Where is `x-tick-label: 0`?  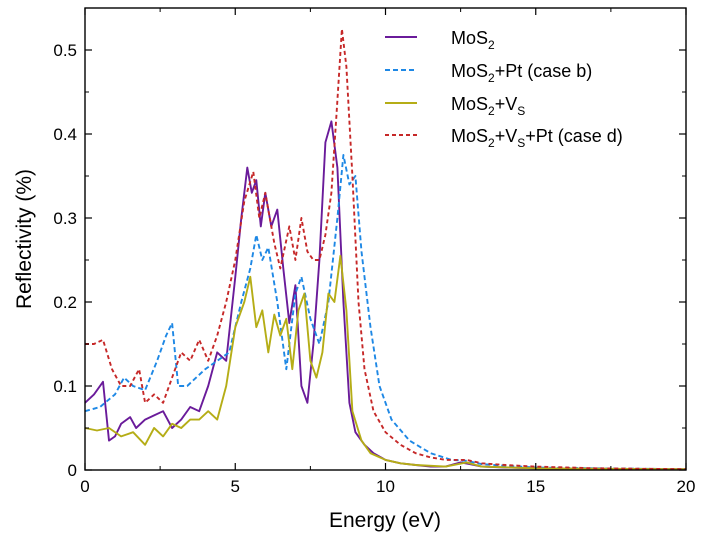 x-tick-label: 0 is located at coordinates (84, 486).